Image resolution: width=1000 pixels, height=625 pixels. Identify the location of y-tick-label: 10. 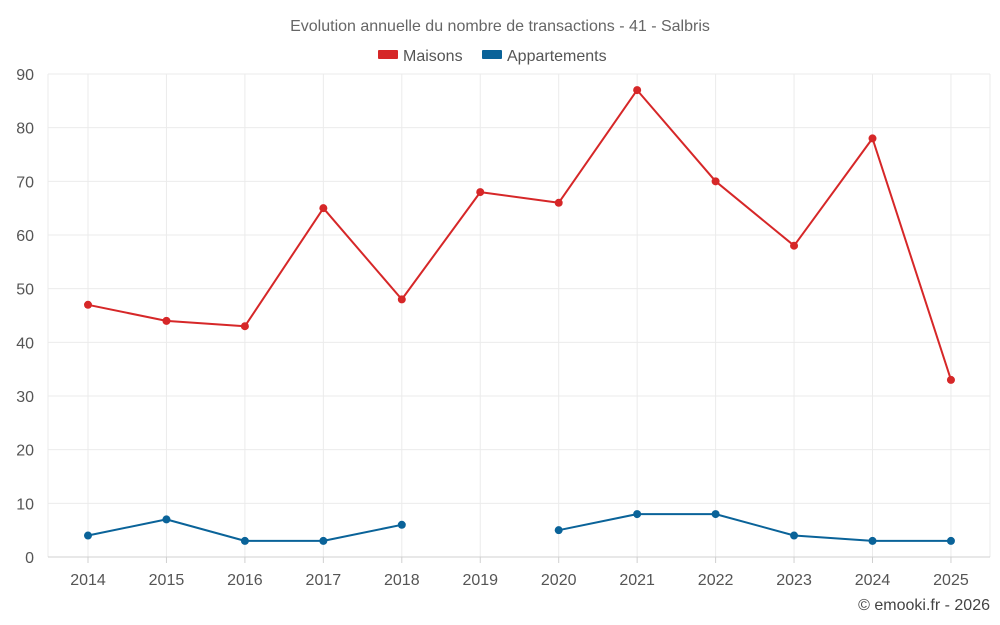
(25, 504).